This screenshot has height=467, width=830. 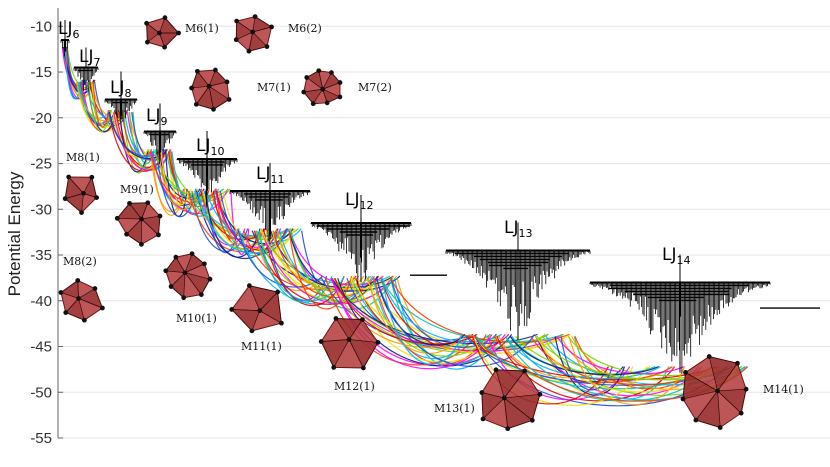 What do you see at coordinates (90, 58) in the screenshot?
I see `cluster-label-lj7: LJ7` at bounding box center [90, 58].